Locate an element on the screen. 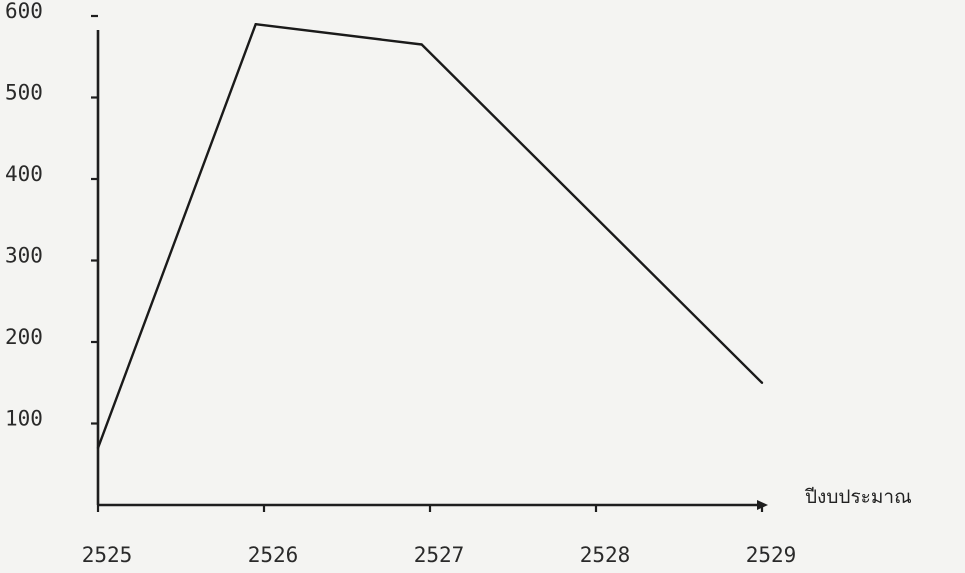 The image size is (965, 573). x-tick-label: 2527 is located at coordinates (439, 555).